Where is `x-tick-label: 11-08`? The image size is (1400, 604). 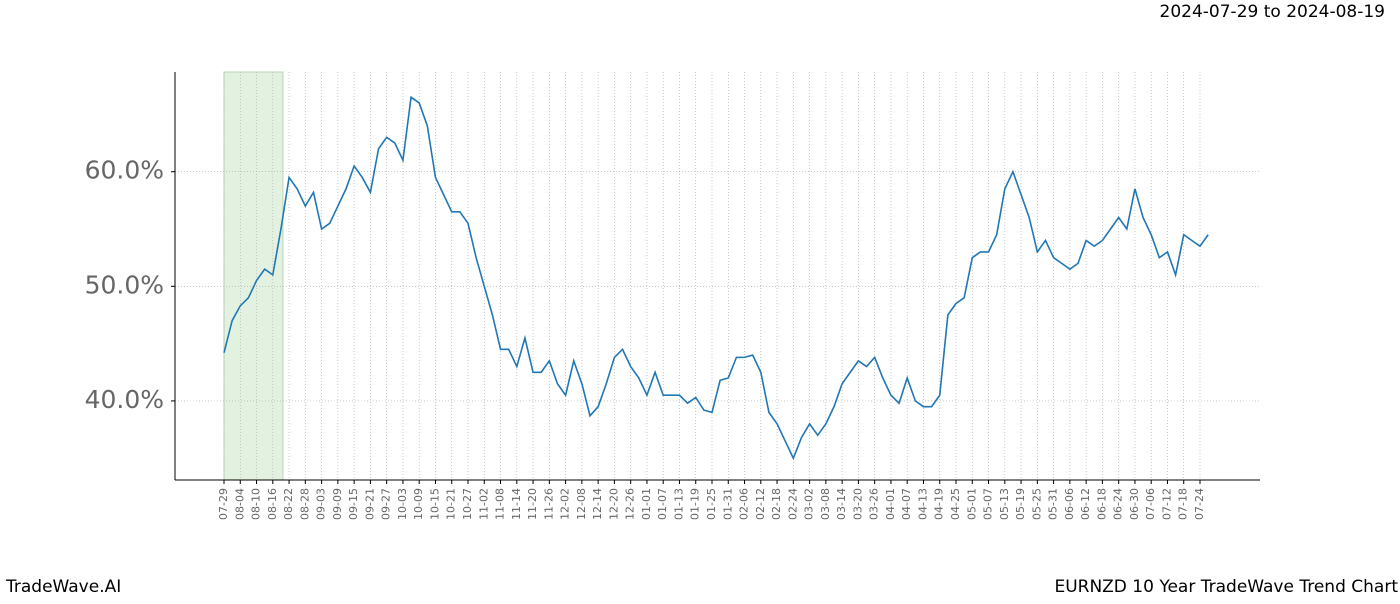
x-tick-label: 11-08 is located at coordinates (500, 504).